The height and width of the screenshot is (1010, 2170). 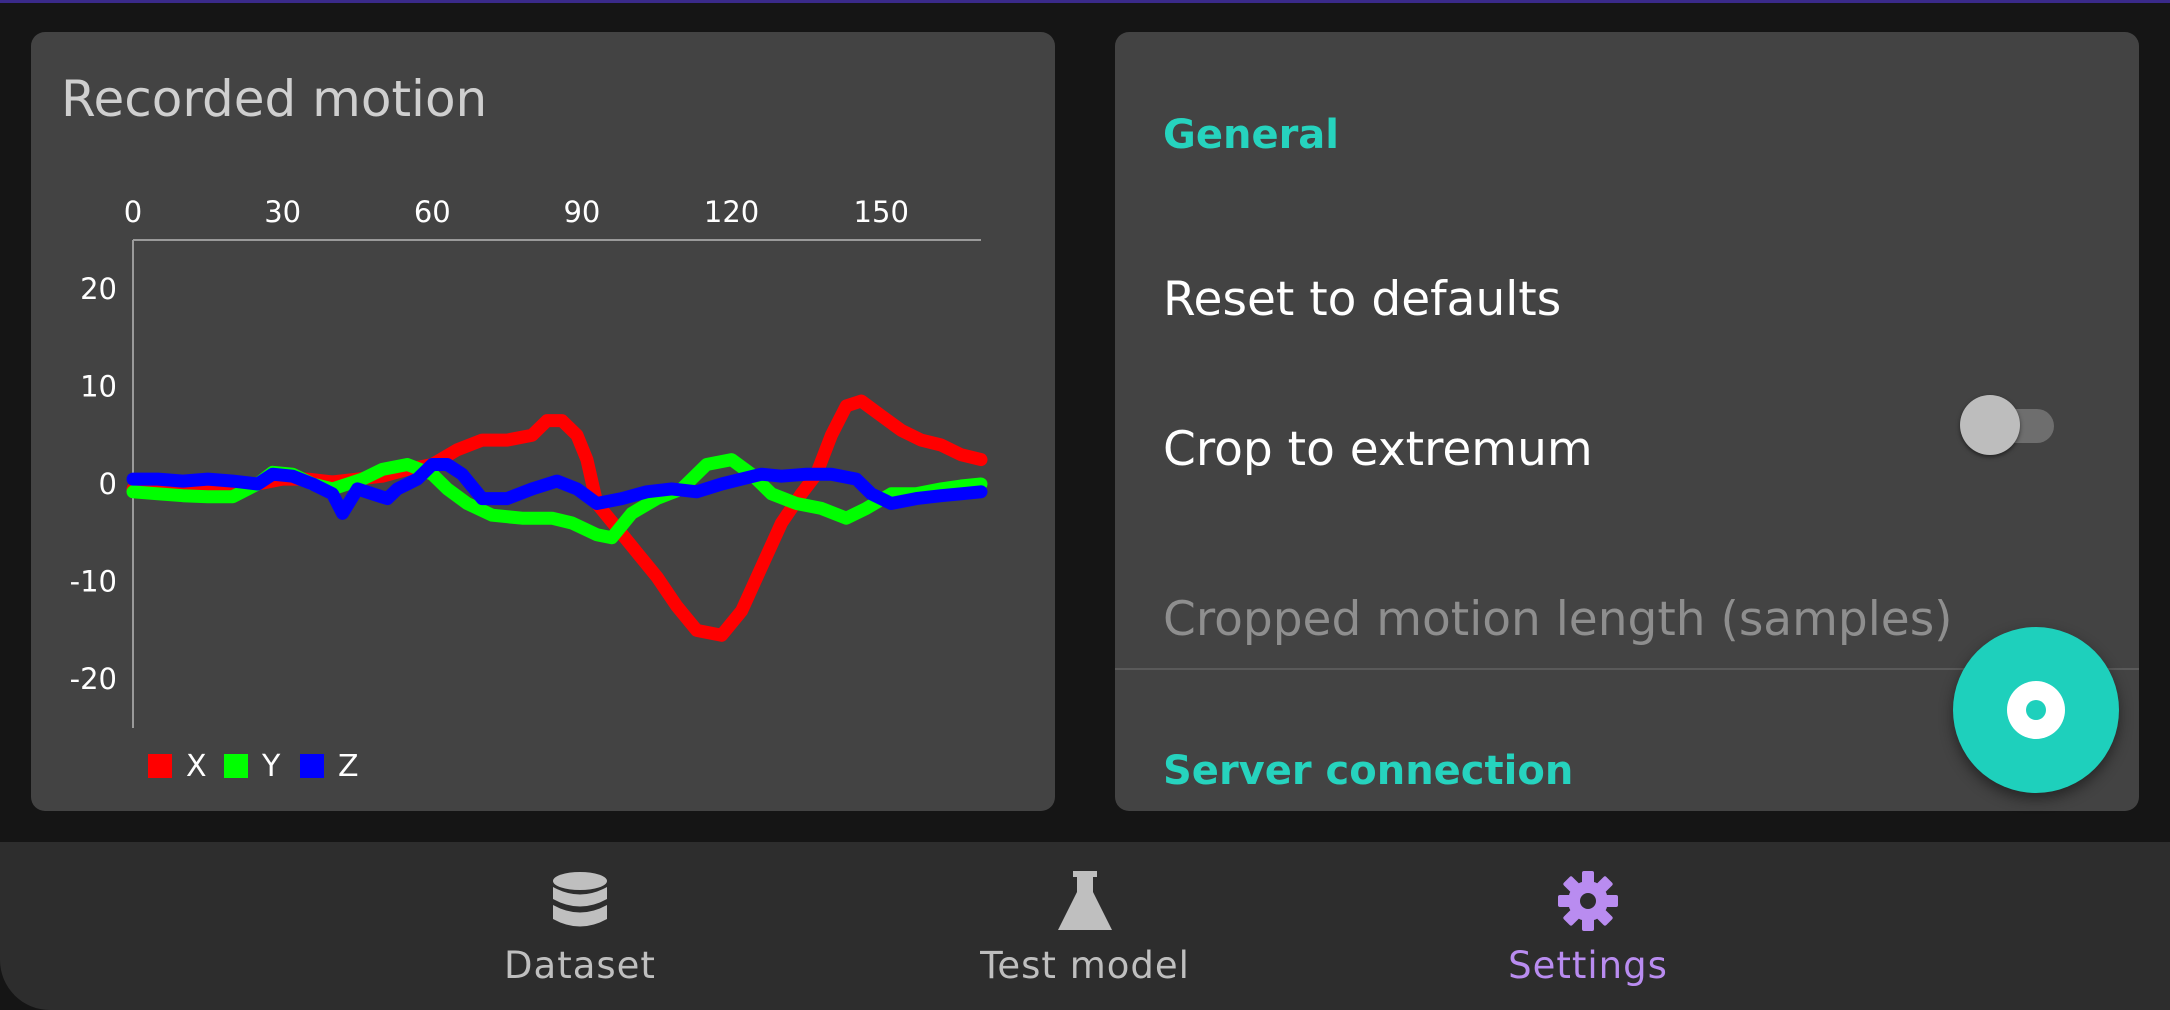 What do you see at coordinates (348, 766) in the screenshot?
I see `legend-label-z: Z` at bounding box center [348, 766].